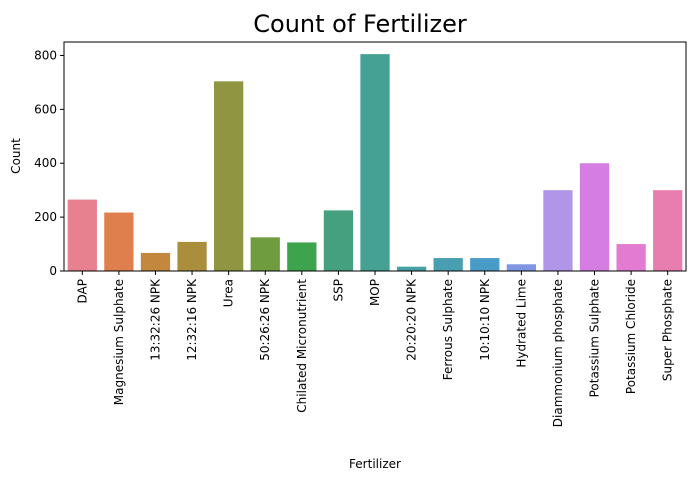  What do you see at coordinates (45, 109) in the screenshot?
I see `y-tick-label: 600` at bounding box center [45, 109].